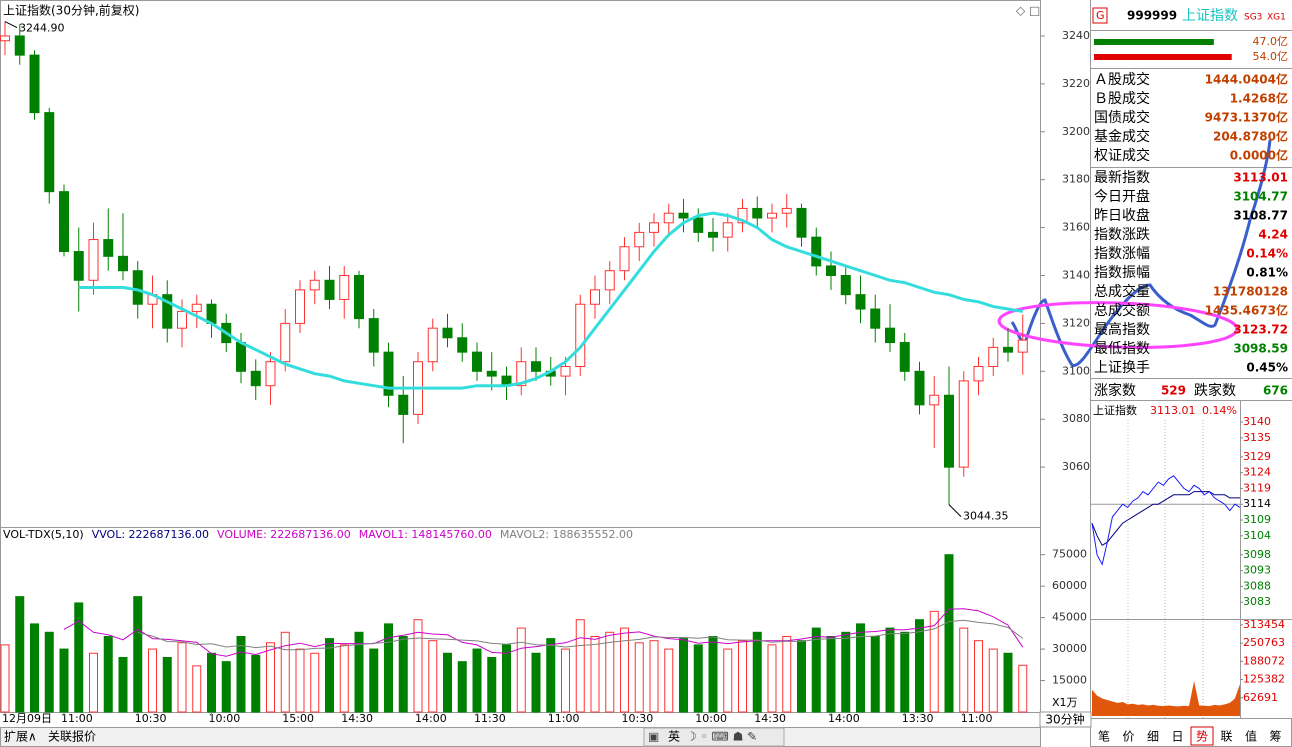  I want to click on x-tick-label: 13:30, so click(918, 718).